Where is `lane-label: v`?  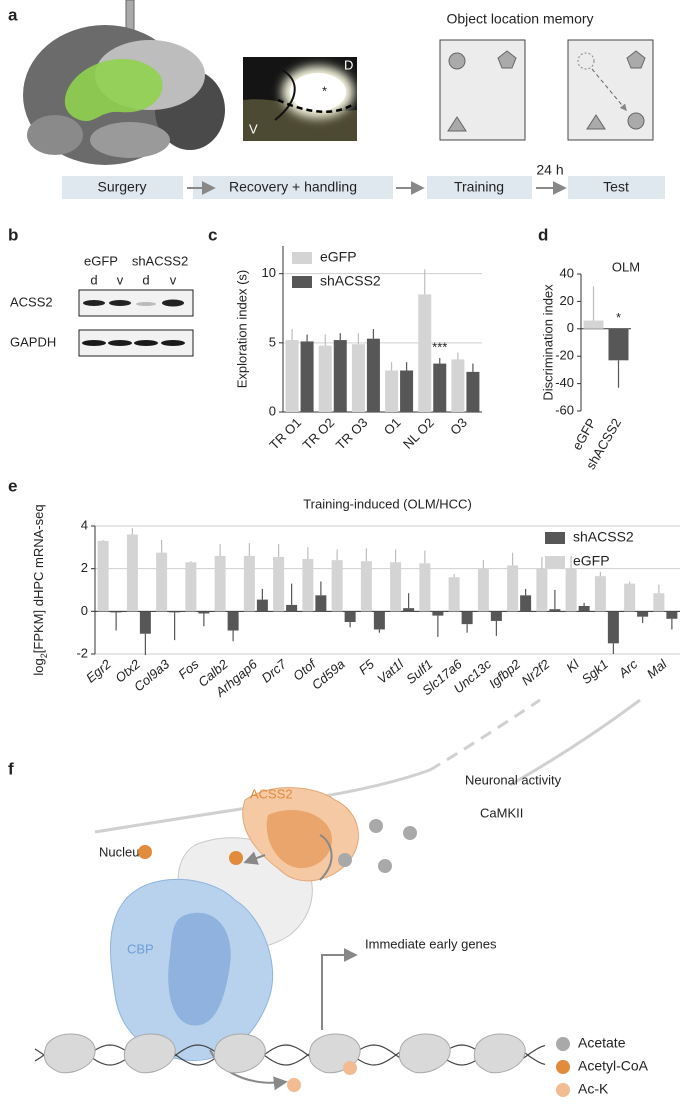 lane-label: v is located at coordinates (173, 279).